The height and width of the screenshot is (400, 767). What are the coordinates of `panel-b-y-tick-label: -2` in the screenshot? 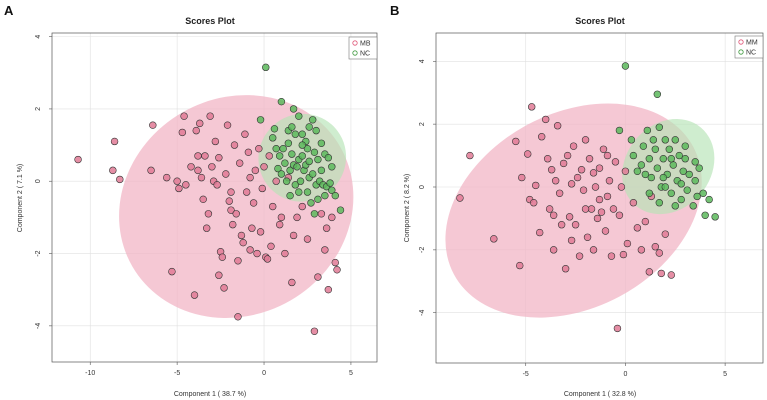 It's located at (422, 250).